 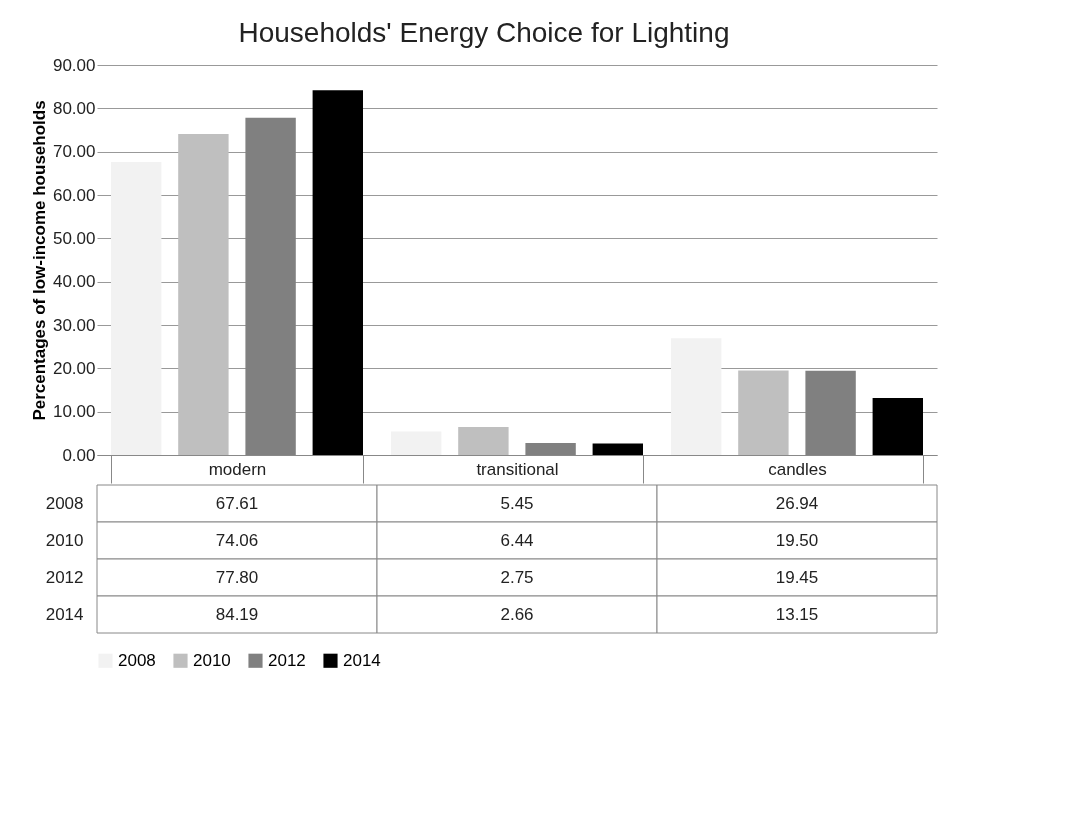 I want to click on y-tick-label: 60.00, so click(x=74, y=195).